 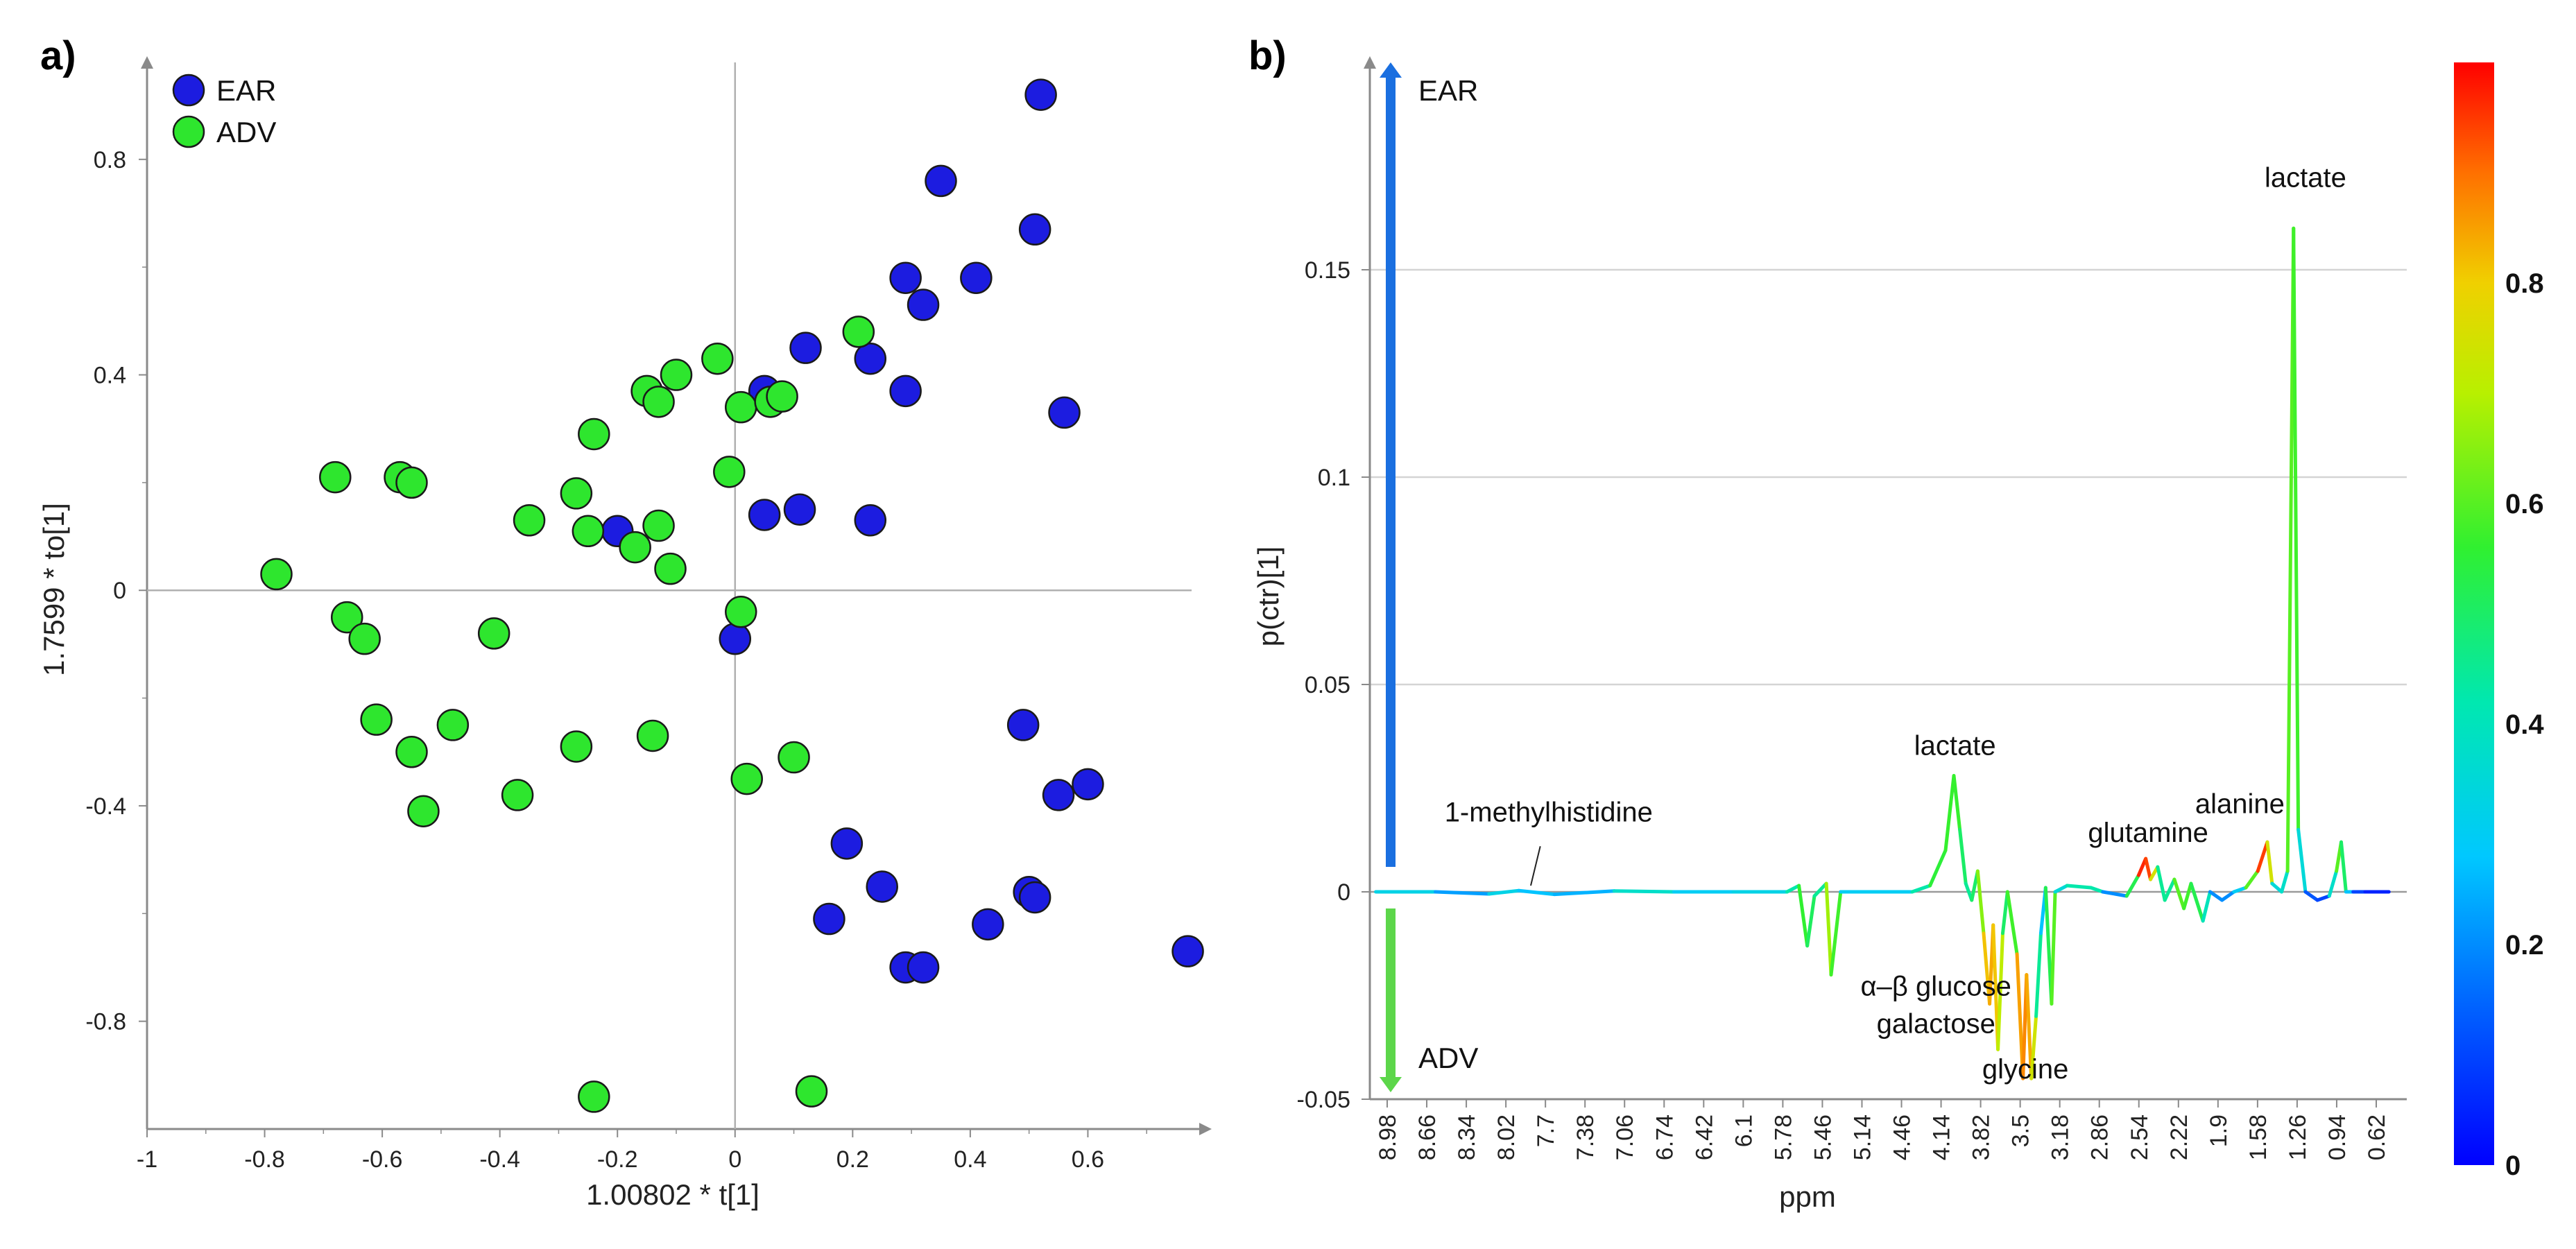 I want to click on x-tick-label: 0, so click(x=734, y=1160).